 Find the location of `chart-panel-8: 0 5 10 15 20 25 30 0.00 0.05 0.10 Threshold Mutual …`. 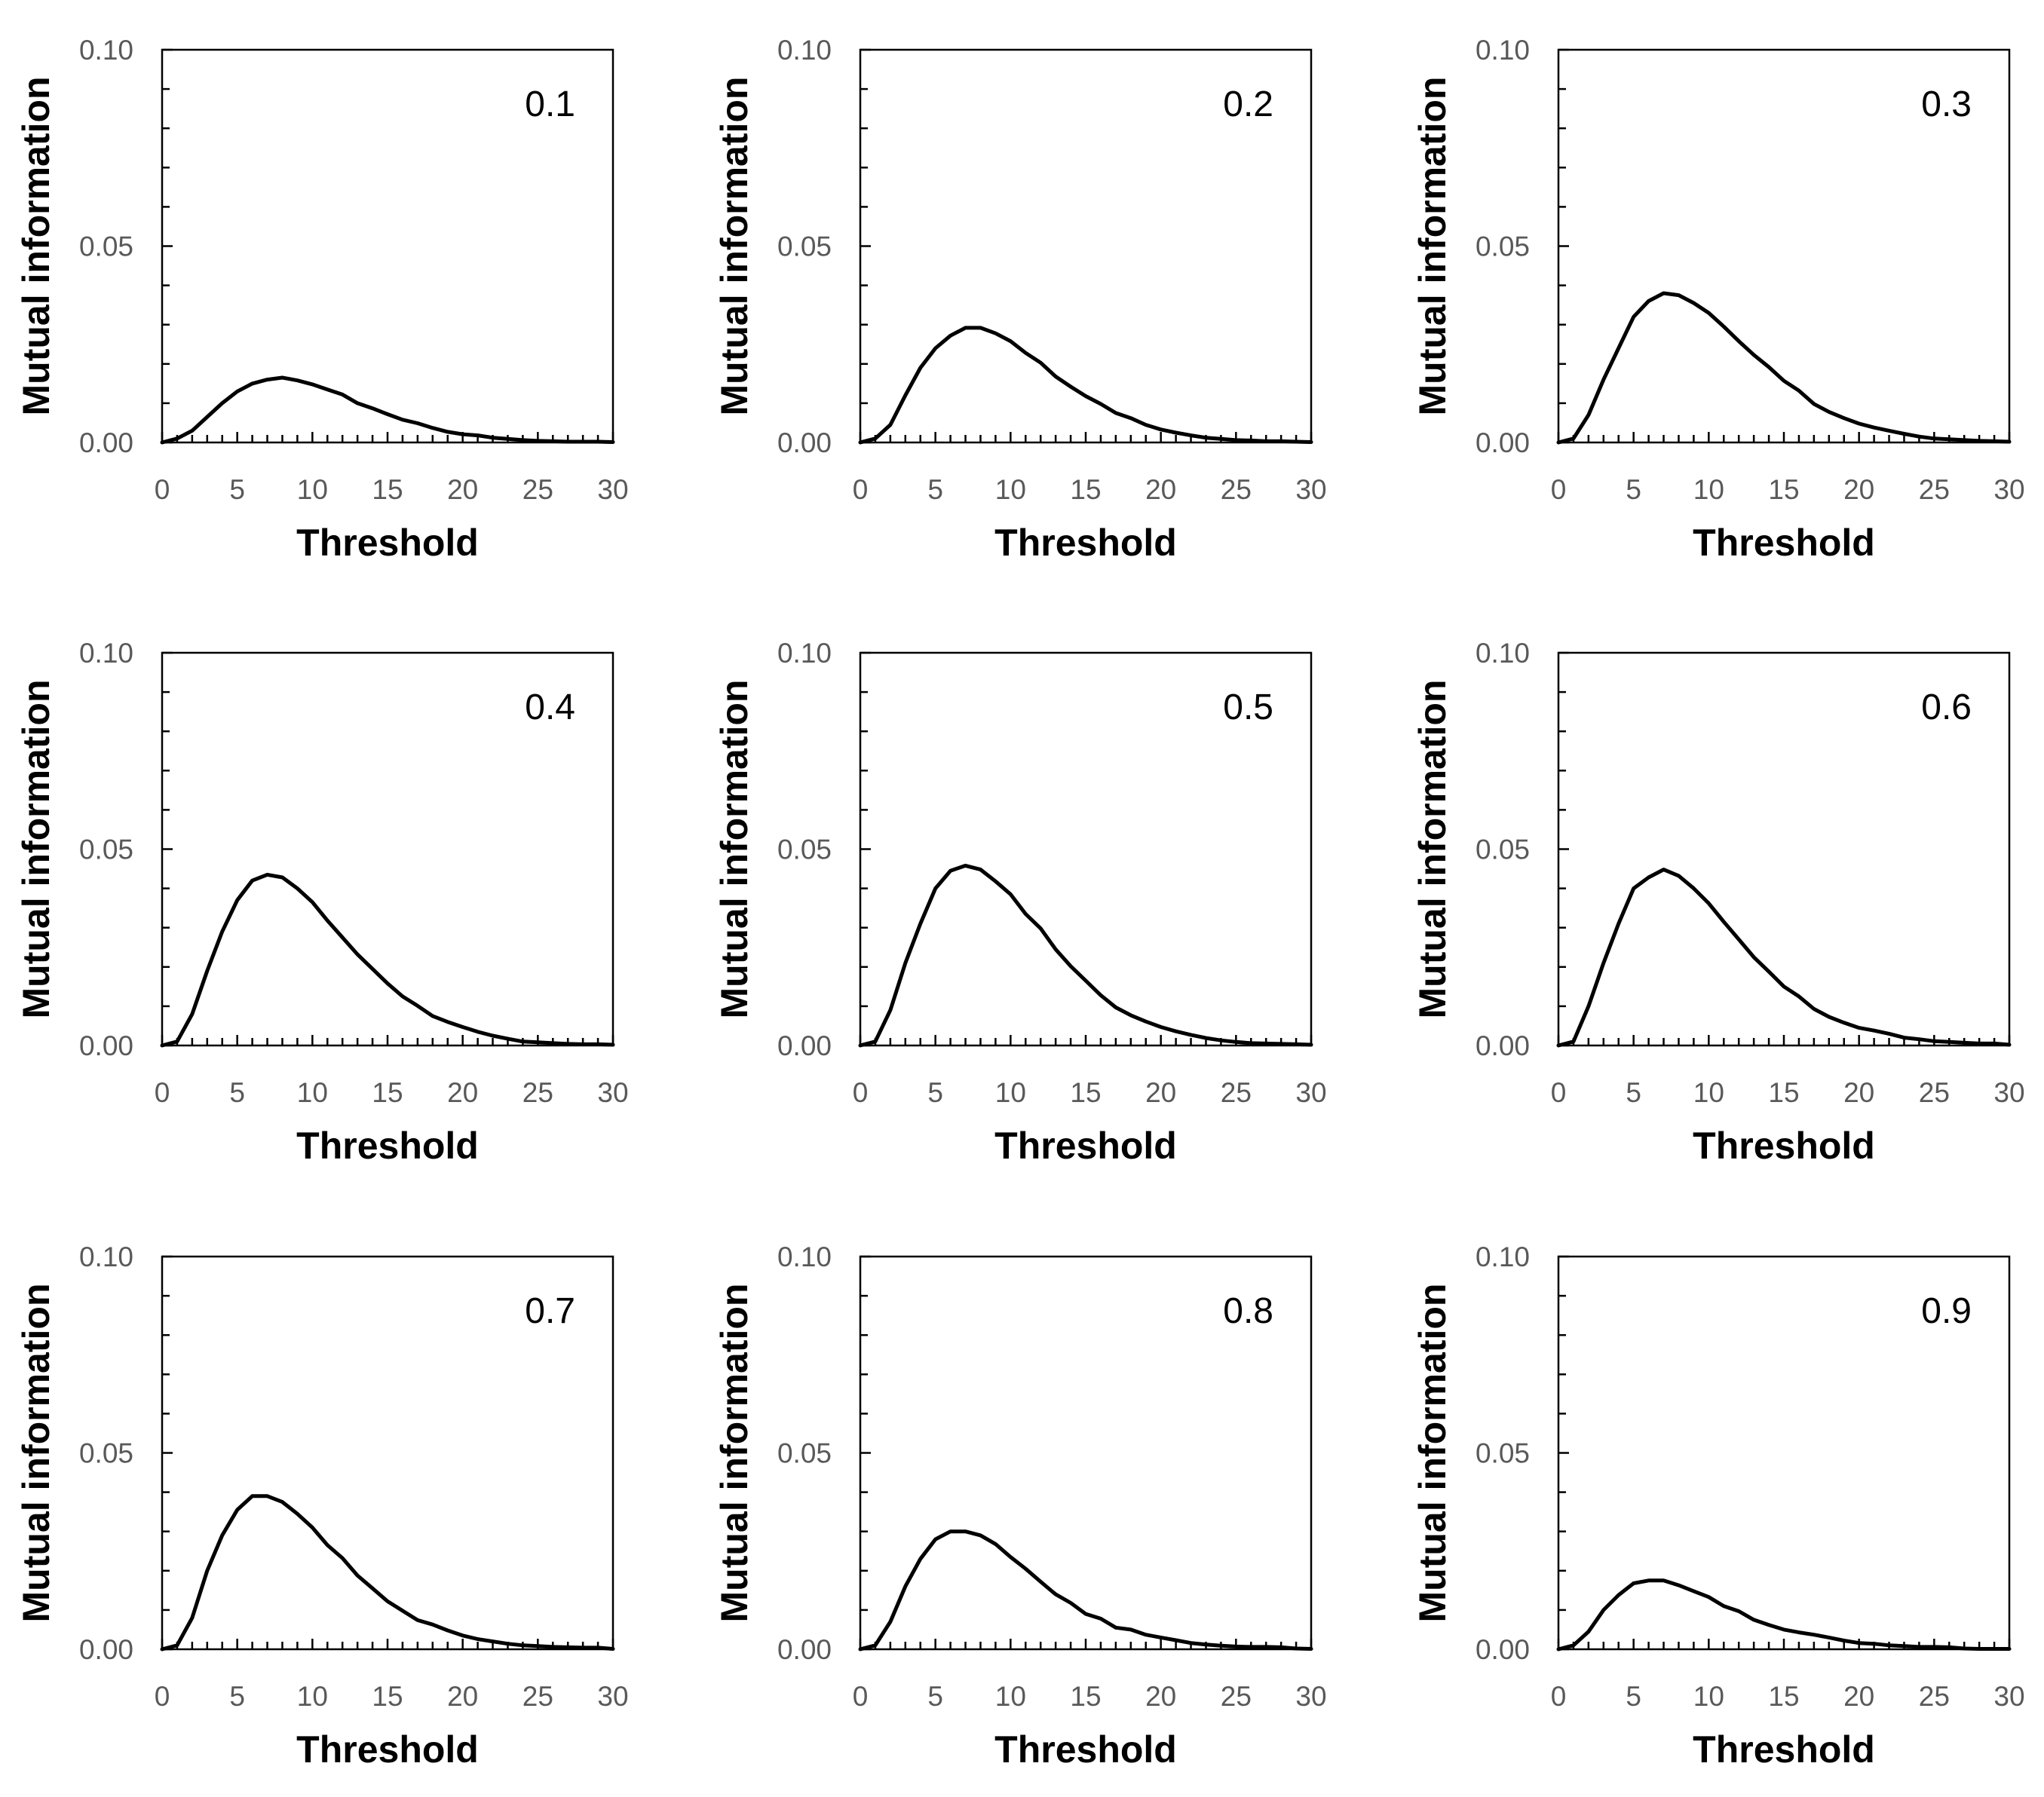

chart-panel-8: 0 5 10 15 20 25 30 0.00 0.05 0.10 Threshold Mutual … is located at coordinates (1020, 1506).